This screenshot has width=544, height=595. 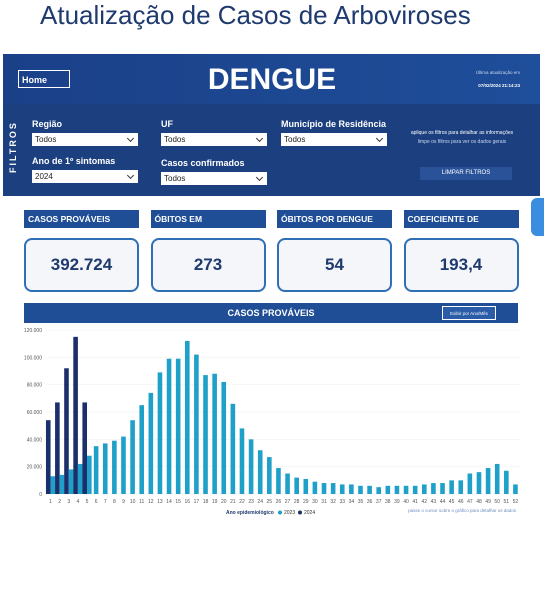 I want to click on x-tick-label: 46, so click(x=461, y=502).